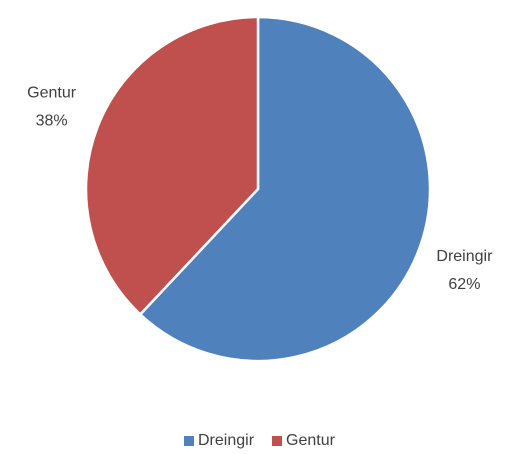 The width and height of the screenshot is (516, 454). Describe the element at coordinates (311, 440) in the screenshot. I see `legend-label: Gentur` at that location.